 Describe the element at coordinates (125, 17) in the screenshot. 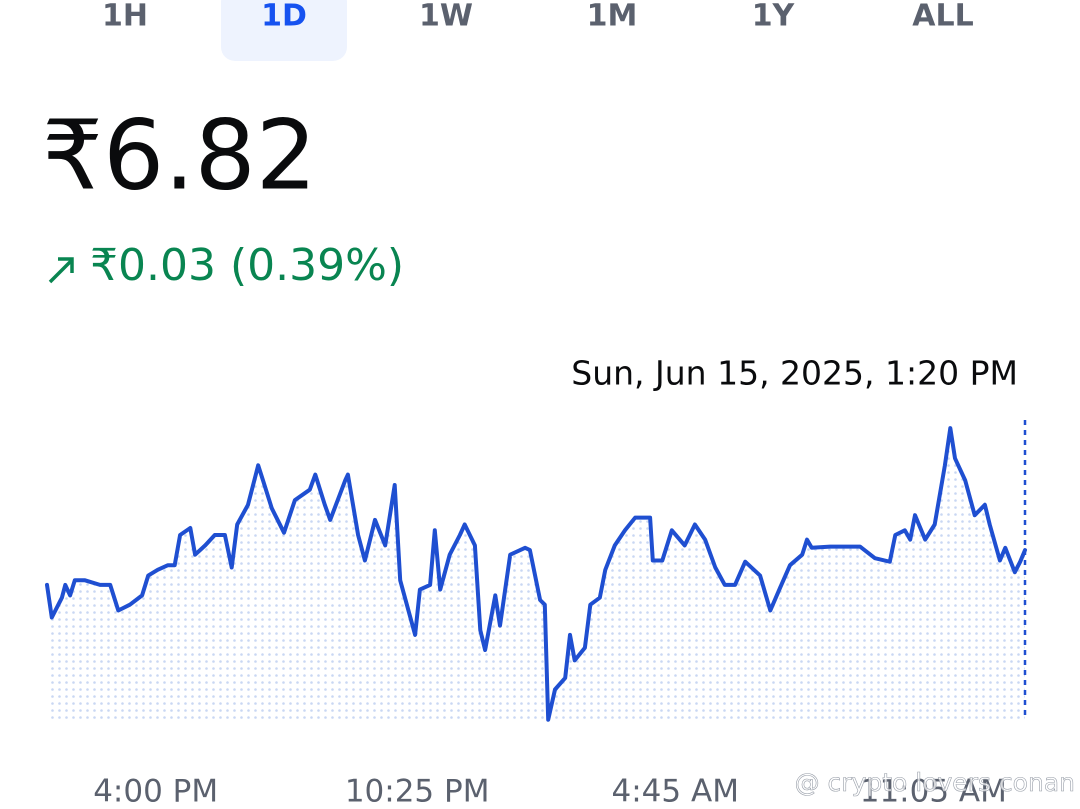

I see `range-tab: 1H` at that location.